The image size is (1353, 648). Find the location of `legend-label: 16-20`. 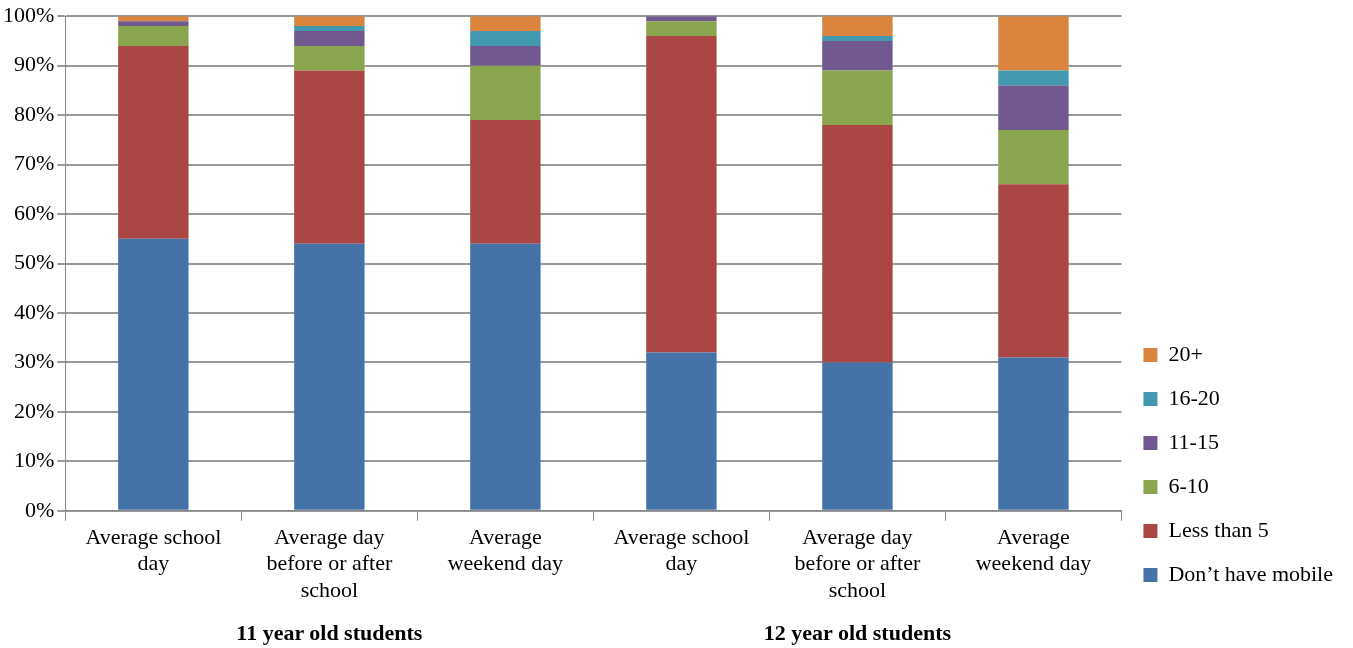

legend-label: 16-20 is located at coordinates (1194, 397).